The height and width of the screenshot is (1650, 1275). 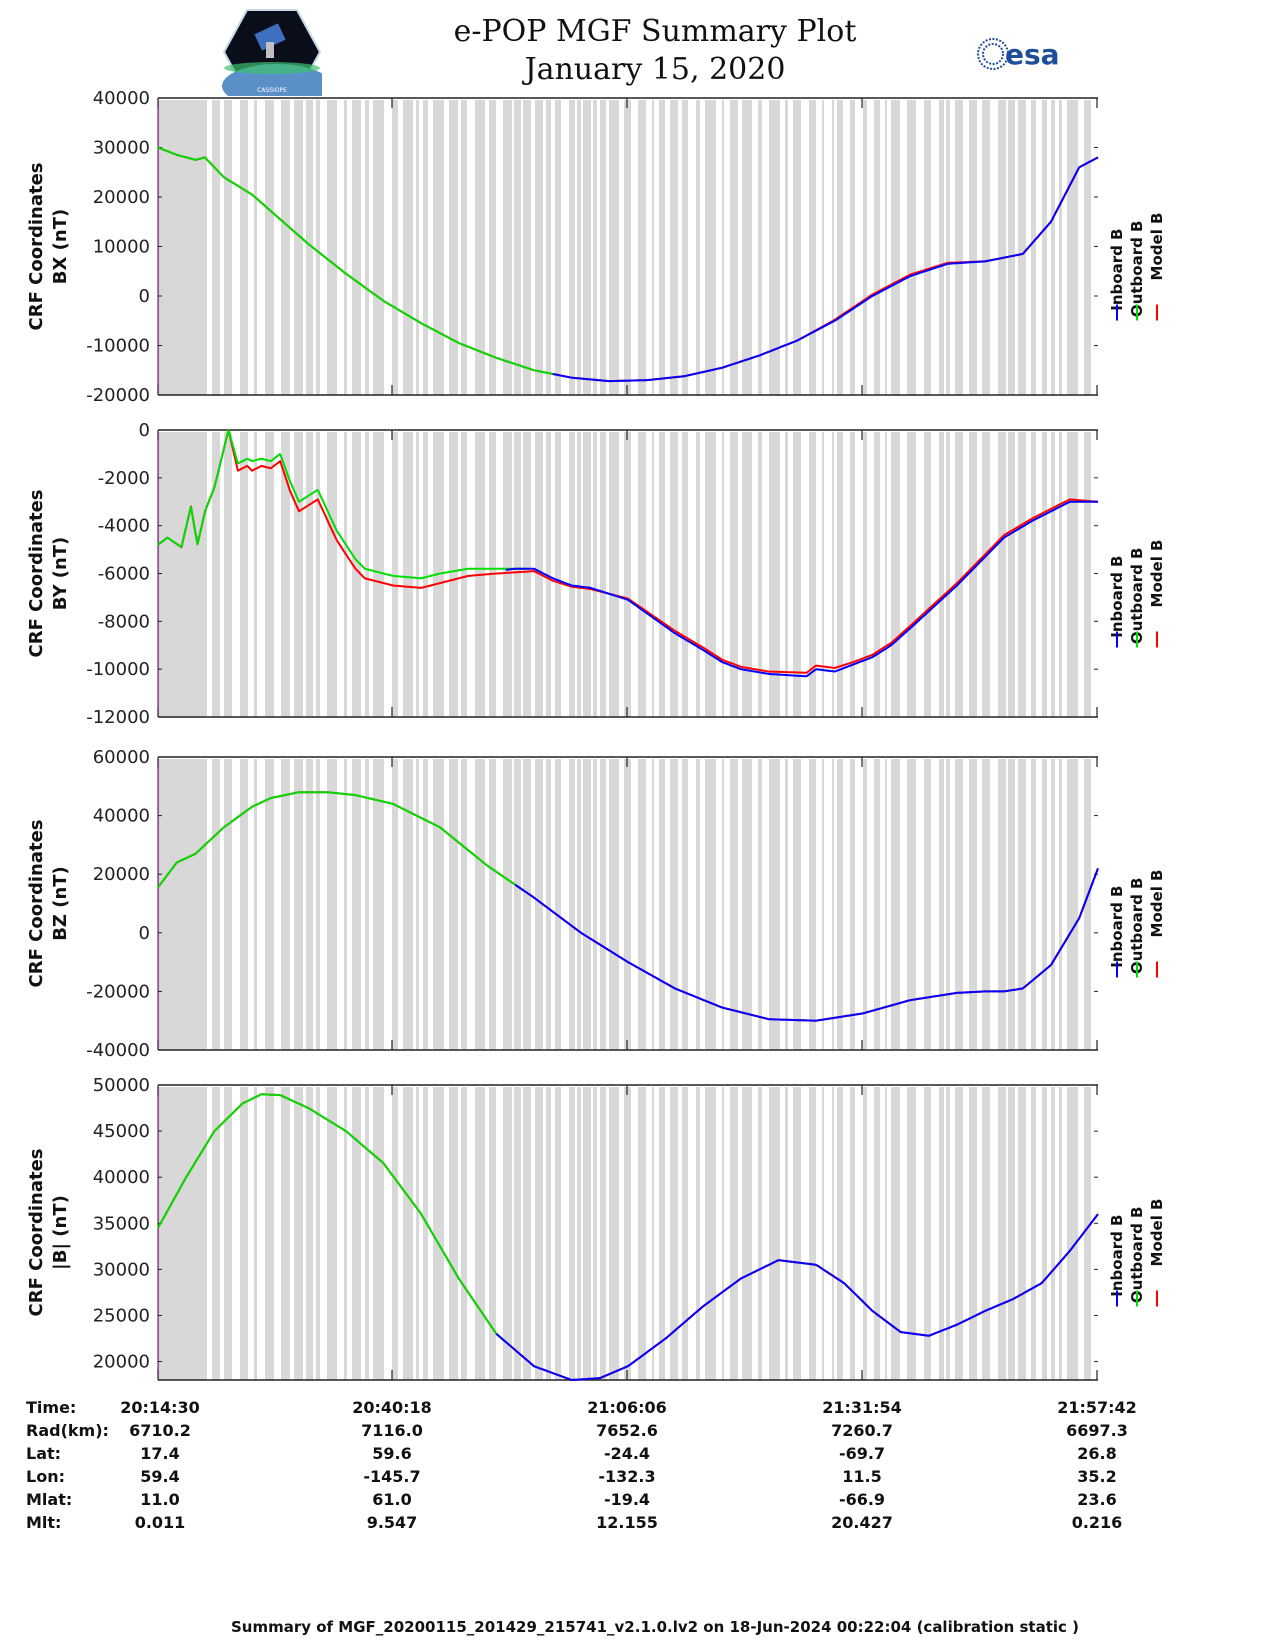 I want to click on ephemeris-value: 6697.3, so click(x=1097, y=1430).